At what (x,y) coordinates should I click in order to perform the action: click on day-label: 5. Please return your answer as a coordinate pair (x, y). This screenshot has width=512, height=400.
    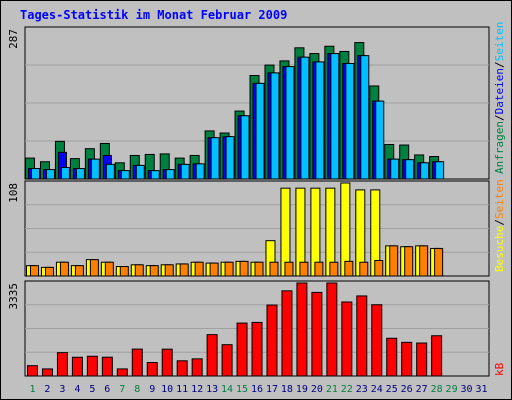
    Looking at the image, I should click on (92, 389).